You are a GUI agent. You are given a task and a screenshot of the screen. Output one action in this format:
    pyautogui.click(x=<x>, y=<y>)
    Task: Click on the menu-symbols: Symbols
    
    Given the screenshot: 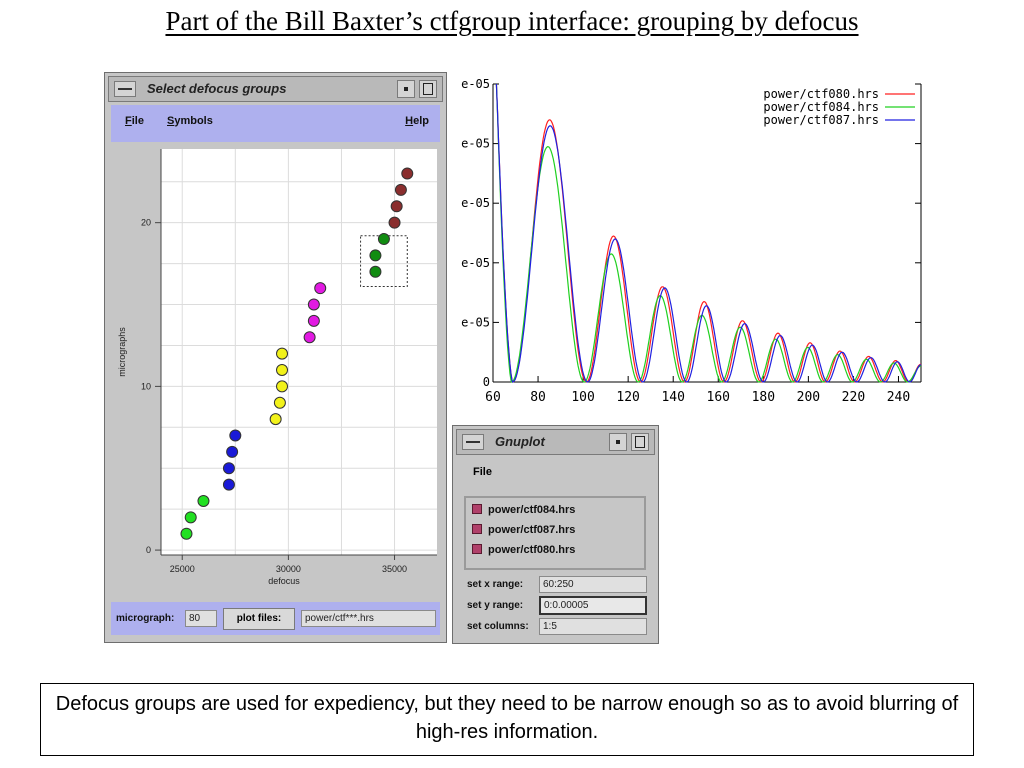 What is the action you would take?
    pyautogui.click(x=190, y=121)
    